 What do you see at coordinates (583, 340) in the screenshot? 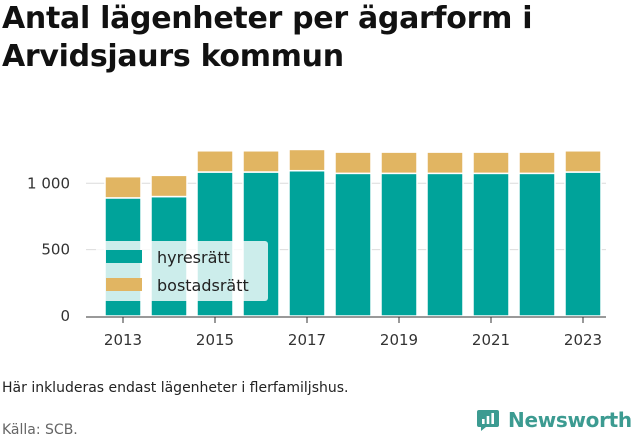
I see `x-tick-label: 2023` at bounding box center [583, 340].